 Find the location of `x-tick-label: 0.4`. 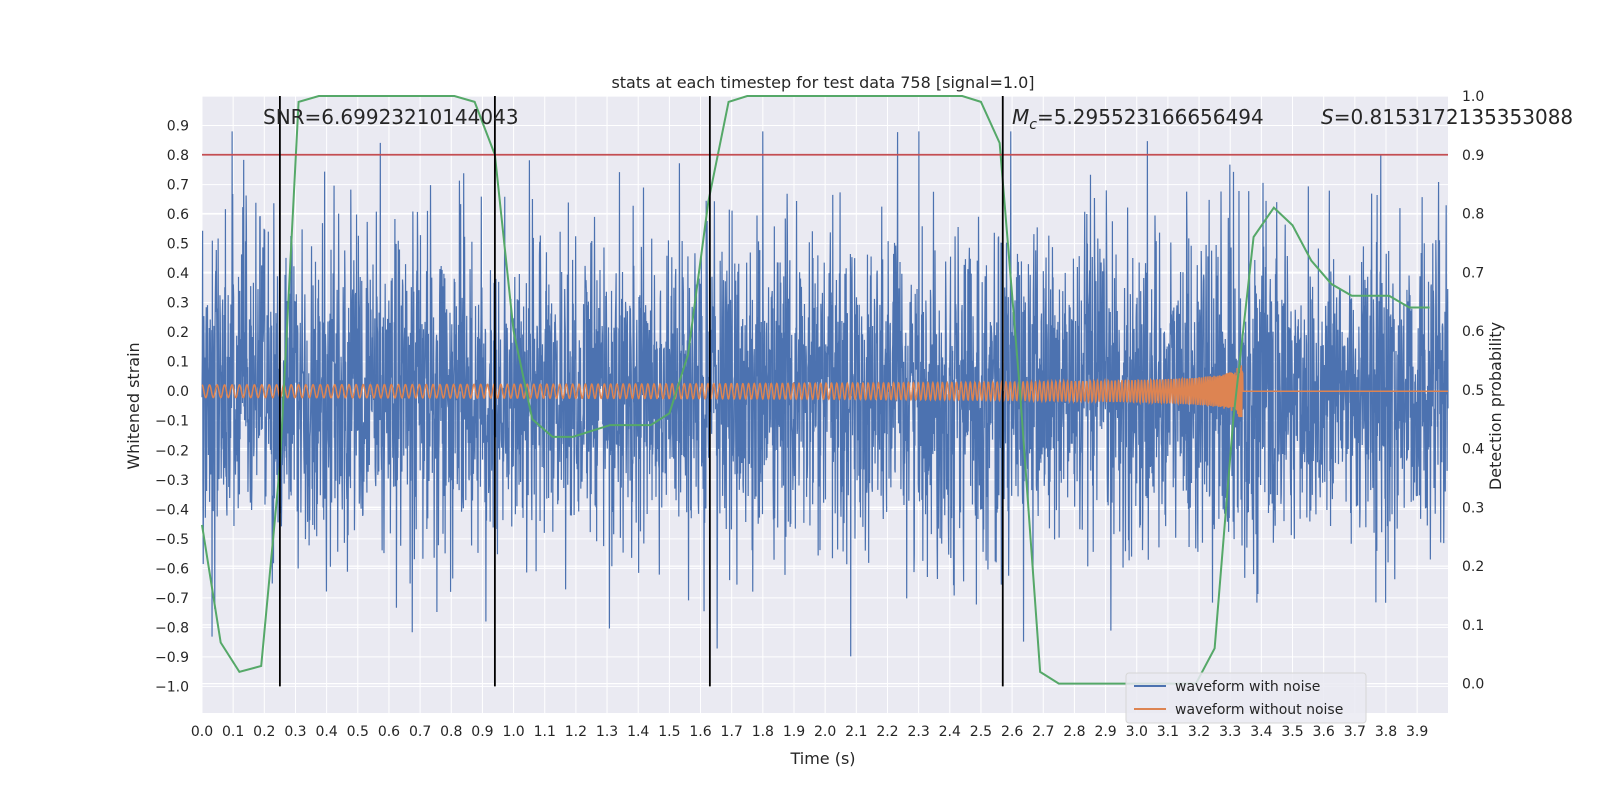

x-tick-label: 0.4 is located at coordinates (326, 732).